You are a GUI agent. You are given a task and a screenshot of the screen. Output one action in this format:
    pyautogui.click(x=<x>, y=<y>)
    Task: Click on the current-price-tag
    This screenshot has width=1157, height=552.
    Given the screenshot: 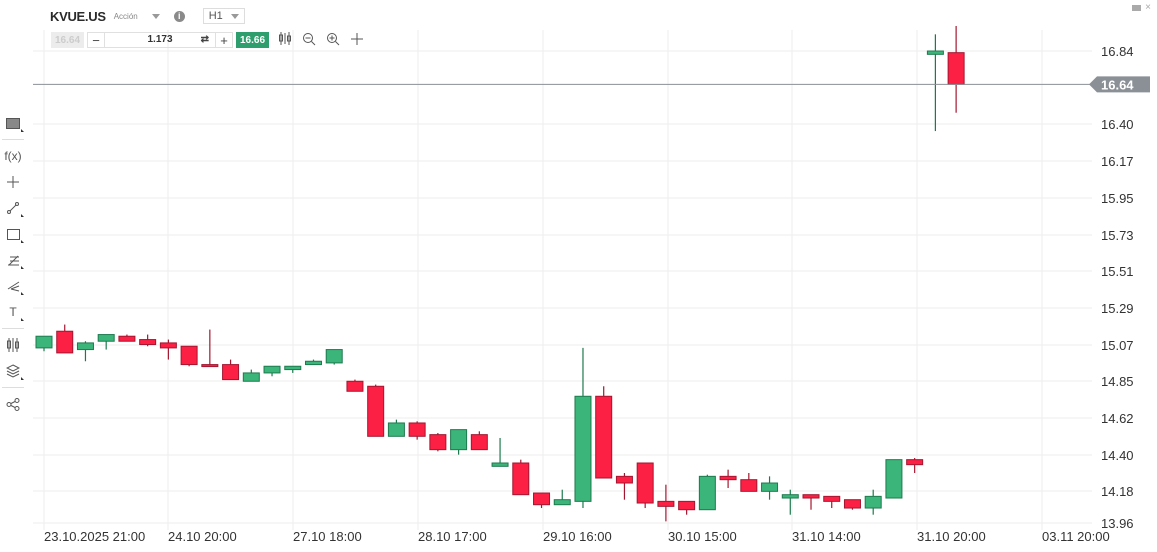 What is the action you would take?
    pyautogui.click(x=1119, y=84)
    